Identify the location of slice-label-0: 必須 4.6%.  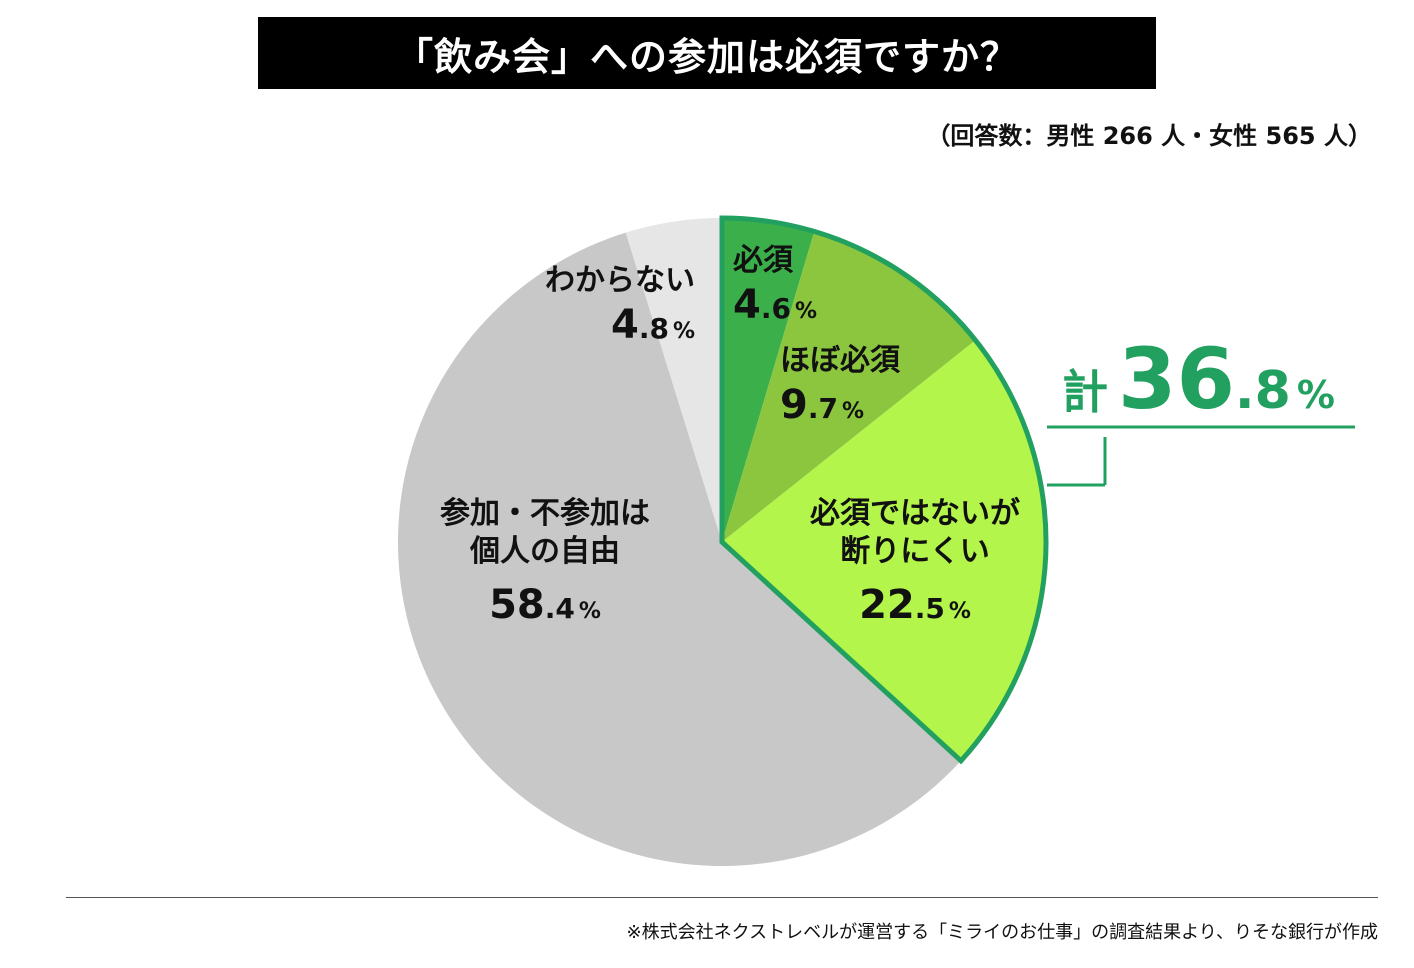
(775, 286).